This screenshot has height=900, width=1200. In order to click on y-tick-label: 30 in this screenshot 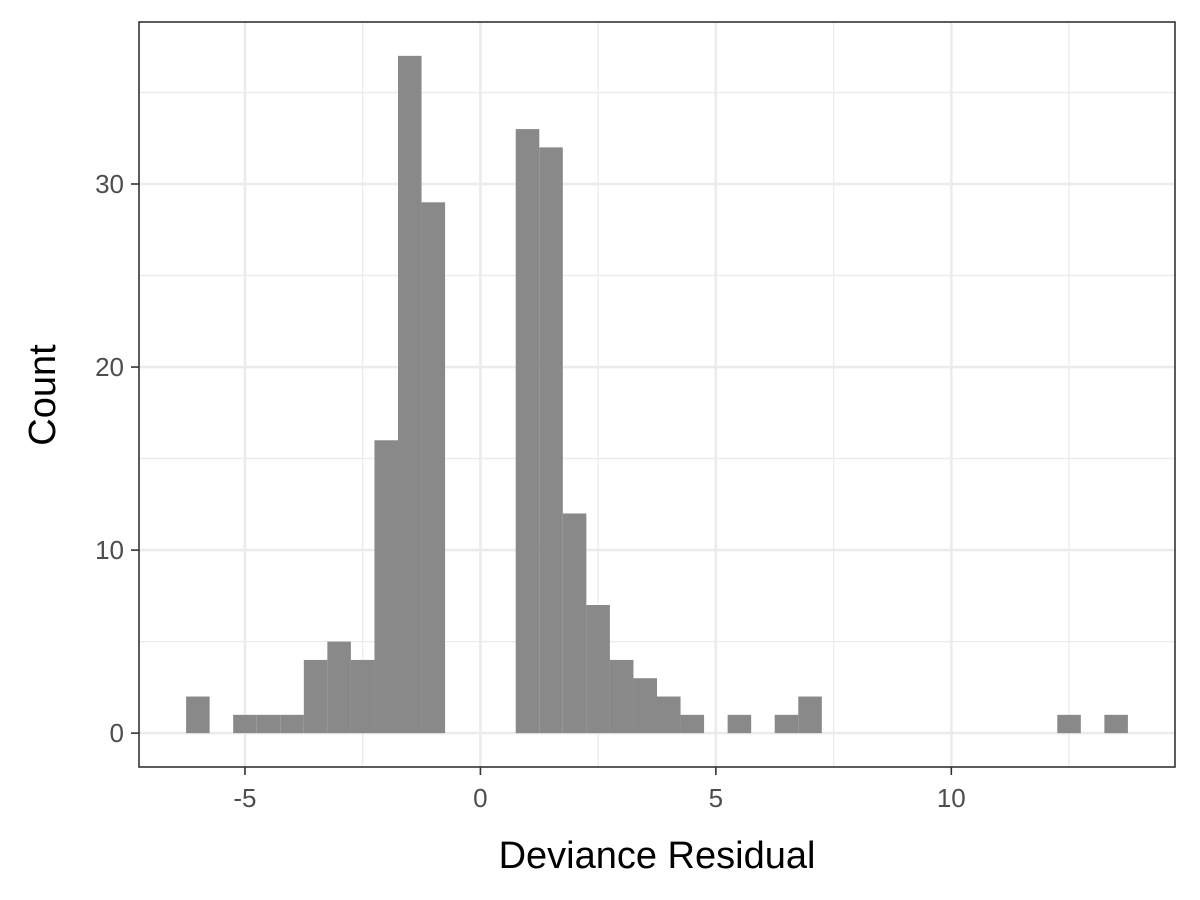, I will do `click(109, 184)`.